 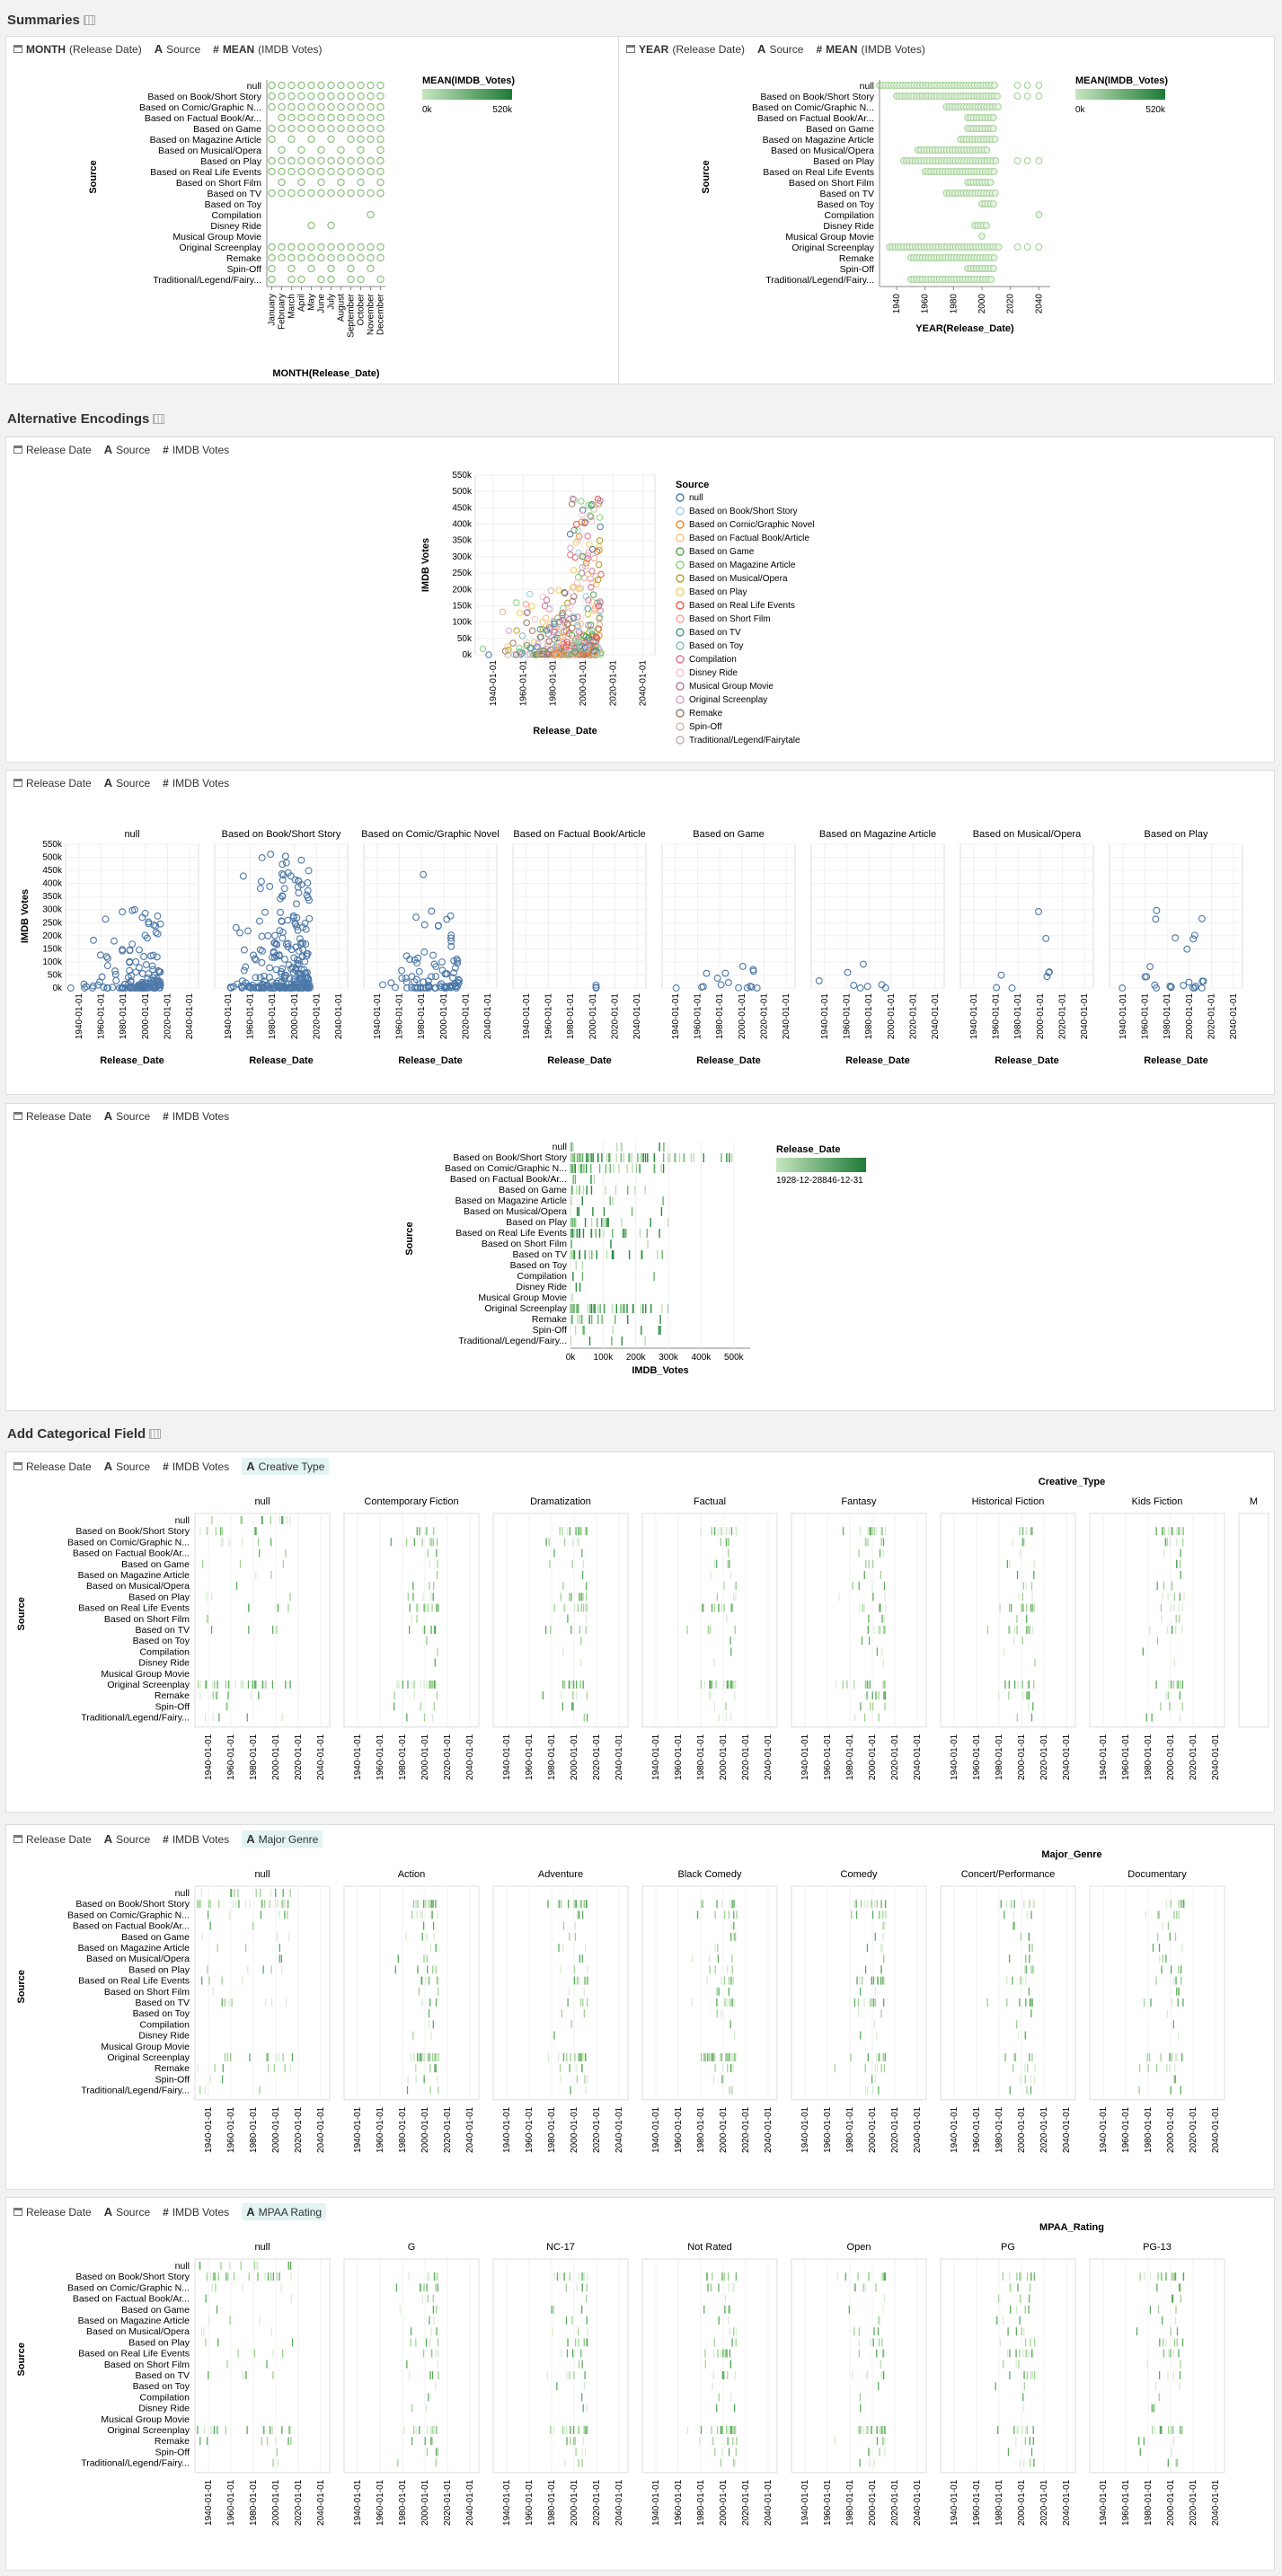 What do you see at coordinates (462, 557) in the screenshot?
I see `y-tick-label: 300k` at bounding box center [462, 557].